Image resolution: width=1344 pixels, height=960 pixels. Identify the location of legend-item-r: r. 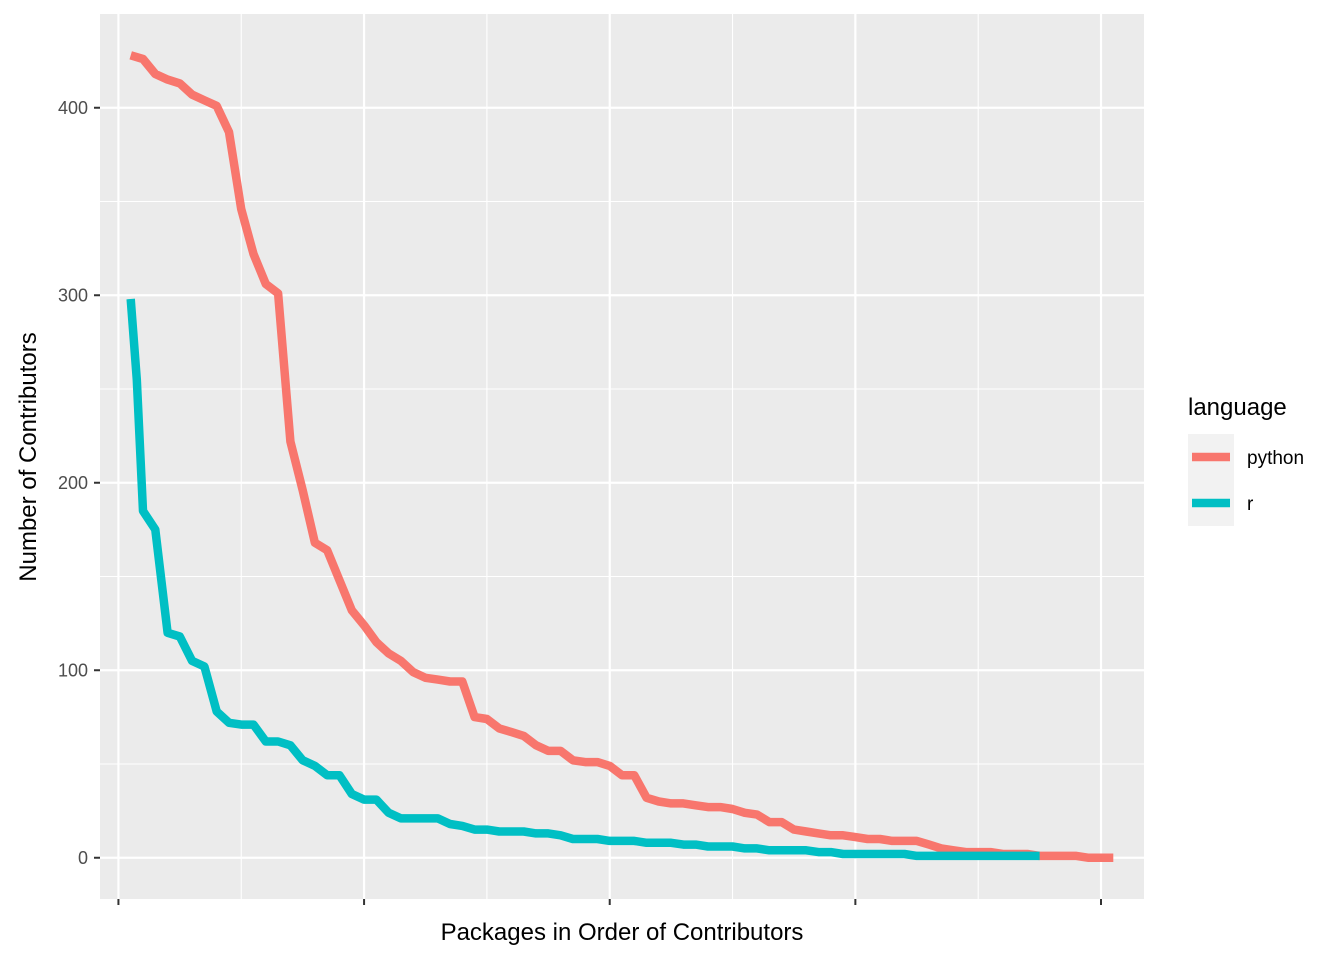
(1221, 503).